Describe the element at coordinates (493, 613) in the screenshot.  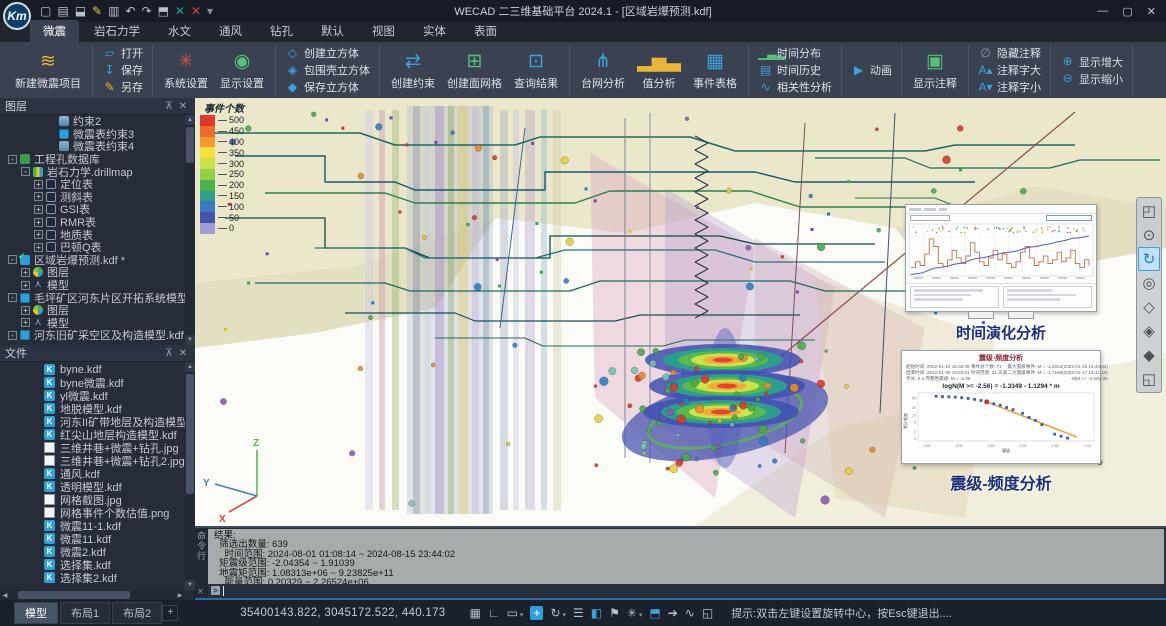
I see `ortho-icon: ∟` at that location.